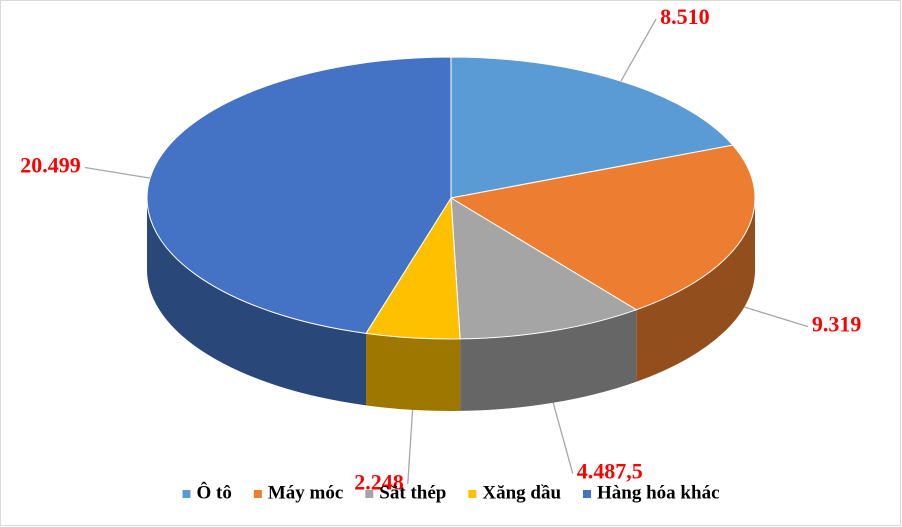 The height and width of the screenshot is (527, 902). What do you see at coordinates (610, 470) in the screenshot?
I see `data-label: 4.487,5` at bounding box center [610, 470].